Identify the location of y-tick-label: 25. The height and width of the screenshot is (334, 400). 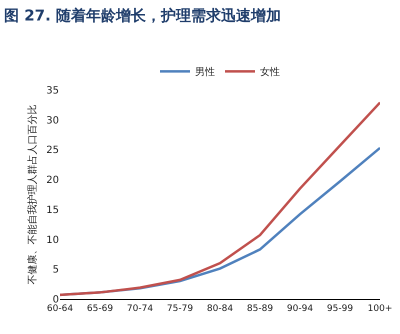
(52, 150).